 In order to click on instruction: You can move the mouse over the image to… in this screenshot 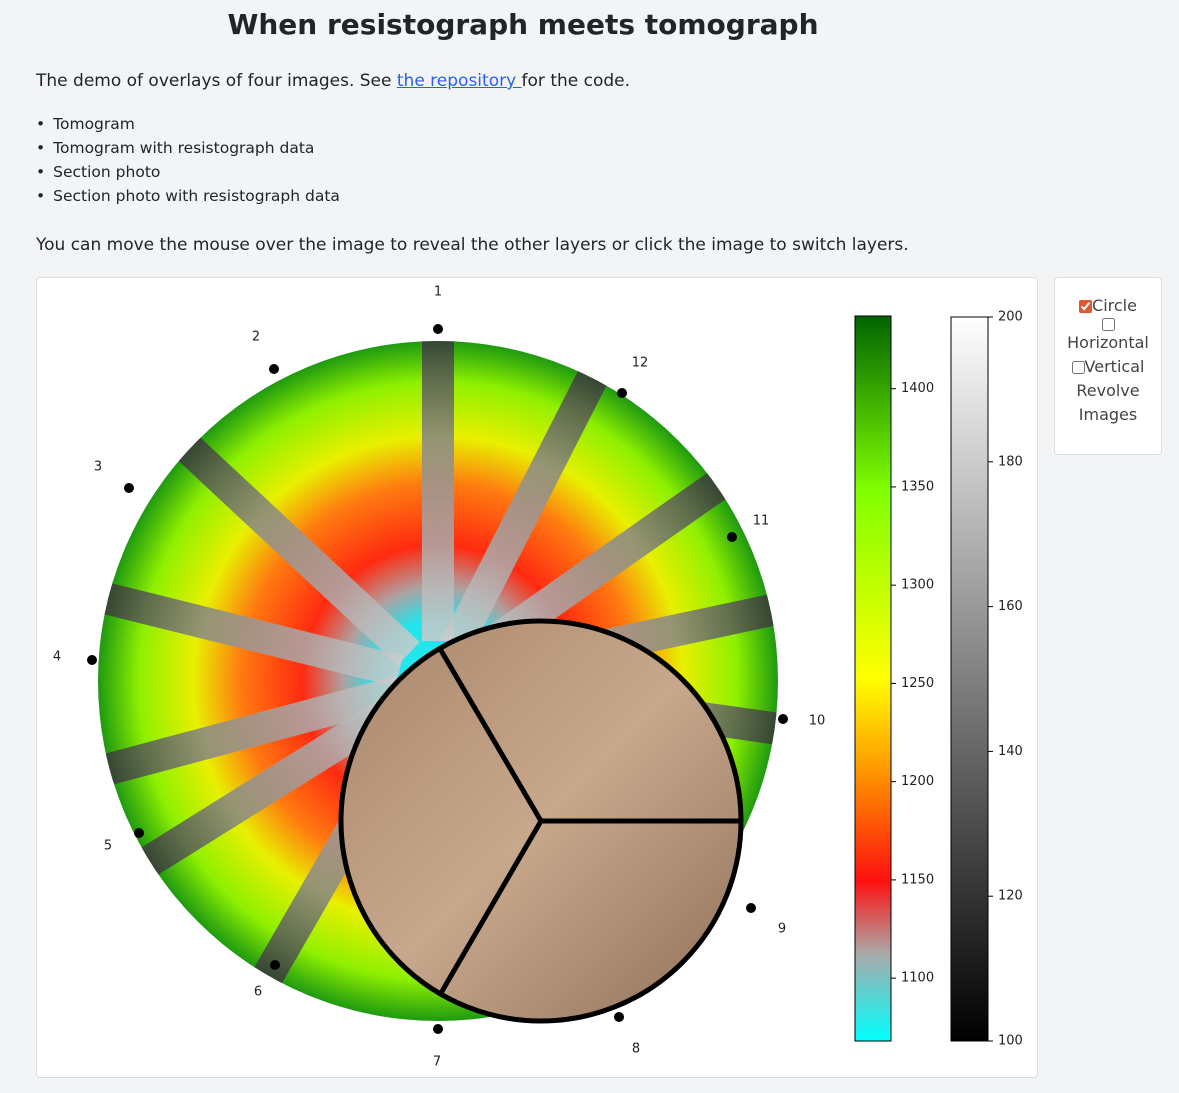, I will do `click(472, 245)`.